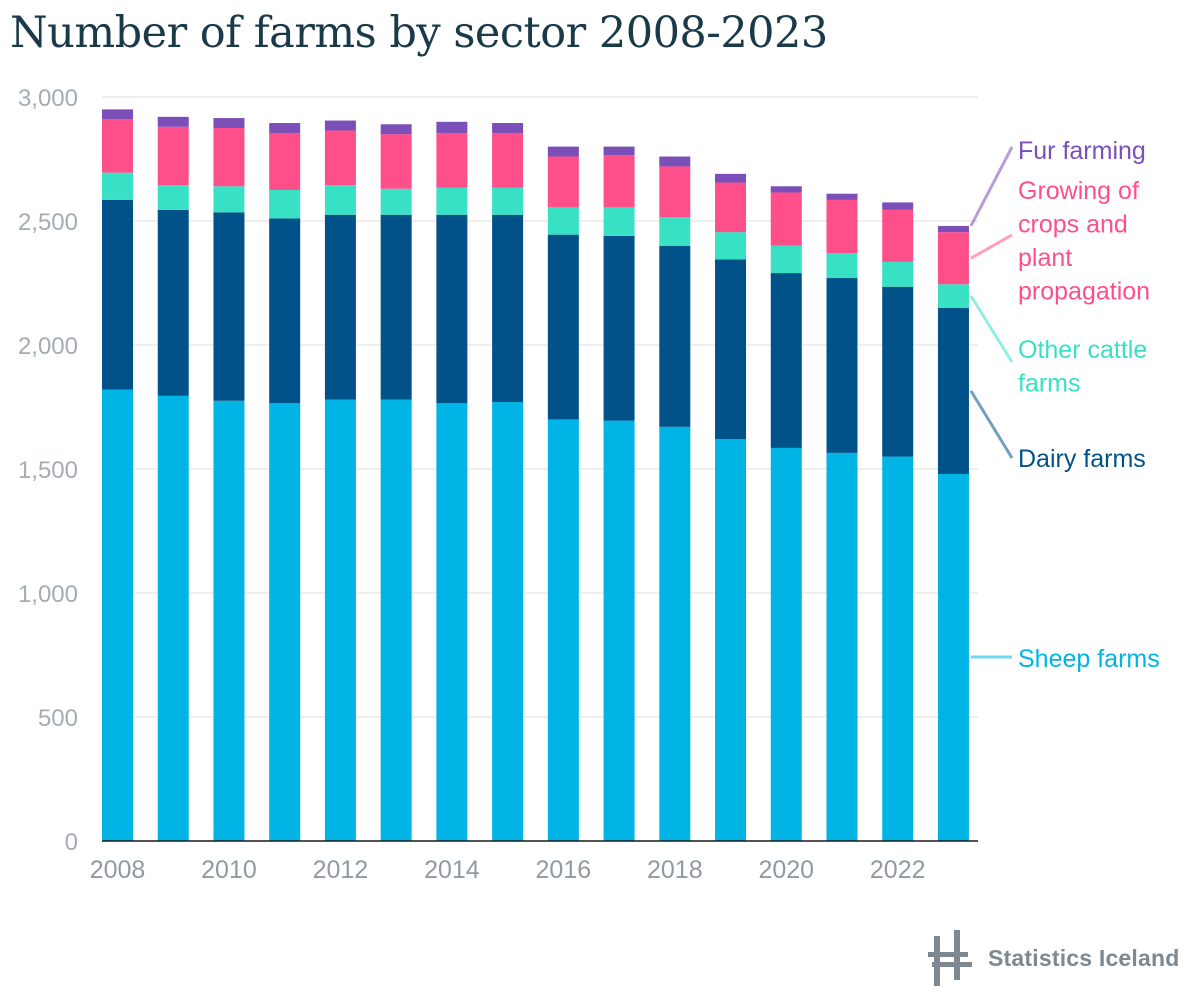 This screenshot has width=1200, height=1007. I want to click on legend-label-line: Sheep farms, so click(1089, 659).